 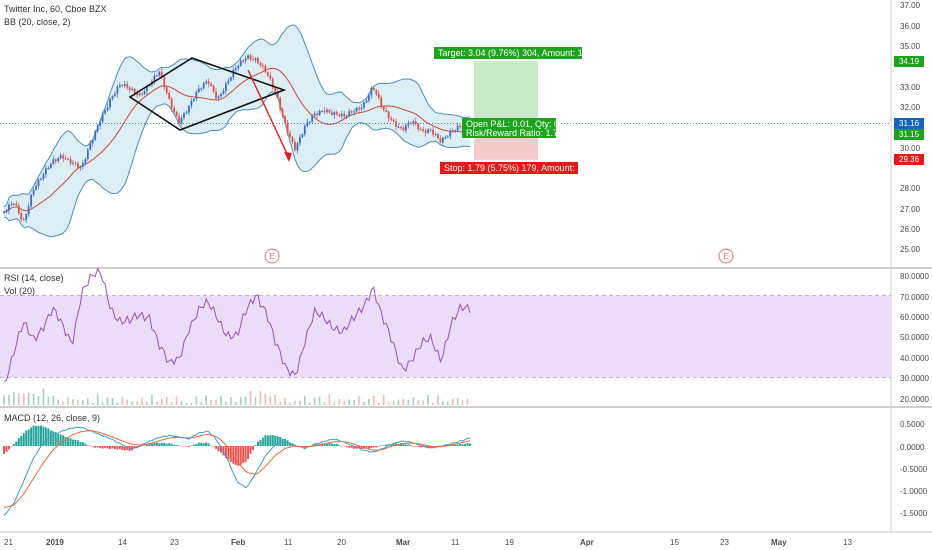 I want to click on diamond-pattern-drawing, so click(x=207, y=94).